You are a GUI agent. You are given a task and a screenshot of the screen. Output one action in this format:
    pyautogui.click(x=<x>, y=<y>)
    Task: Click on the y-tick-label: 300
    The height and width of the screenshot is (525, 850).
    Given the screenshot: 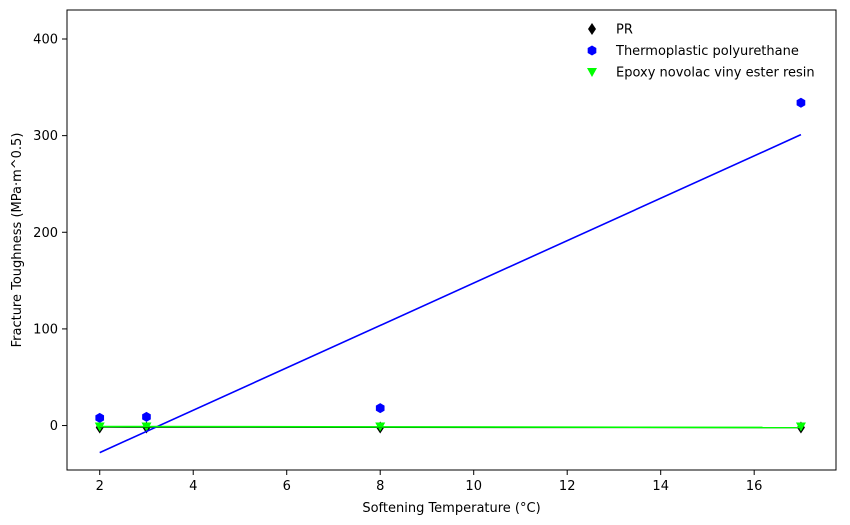 What is the action you would take?
    pyautogui.click(x=45, y=136)
    